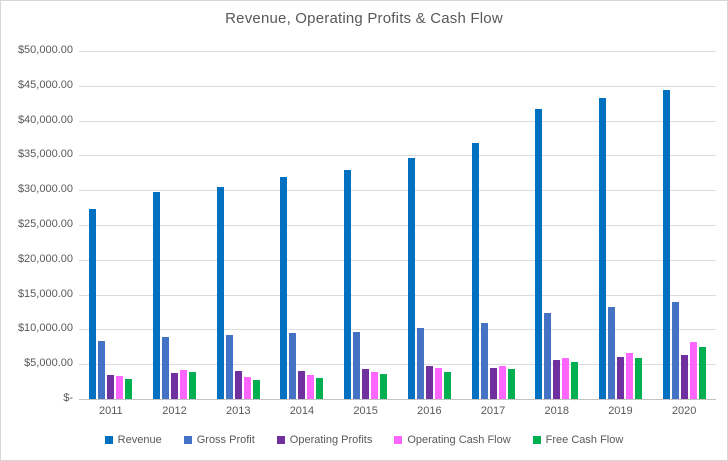 The width and height of the screenshot is (728, 461). Describe the element at coordinates (484, 361) in the screenshot. I see `bar-gross-profit-2017` at that location.